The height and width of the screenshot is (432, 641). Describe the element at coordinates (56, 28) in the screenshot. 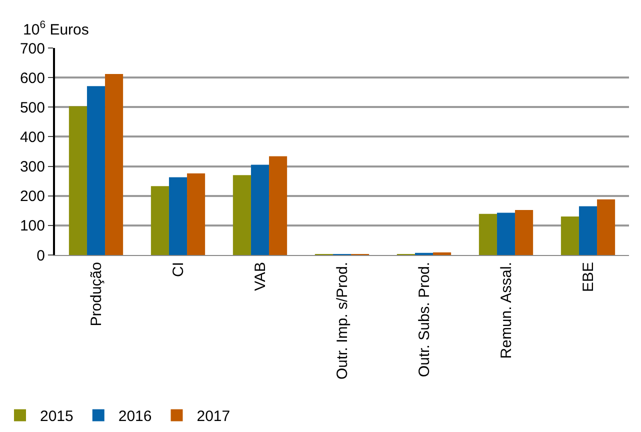

I see `y-axis-title: 10$^{6}$ Euros` at that location.